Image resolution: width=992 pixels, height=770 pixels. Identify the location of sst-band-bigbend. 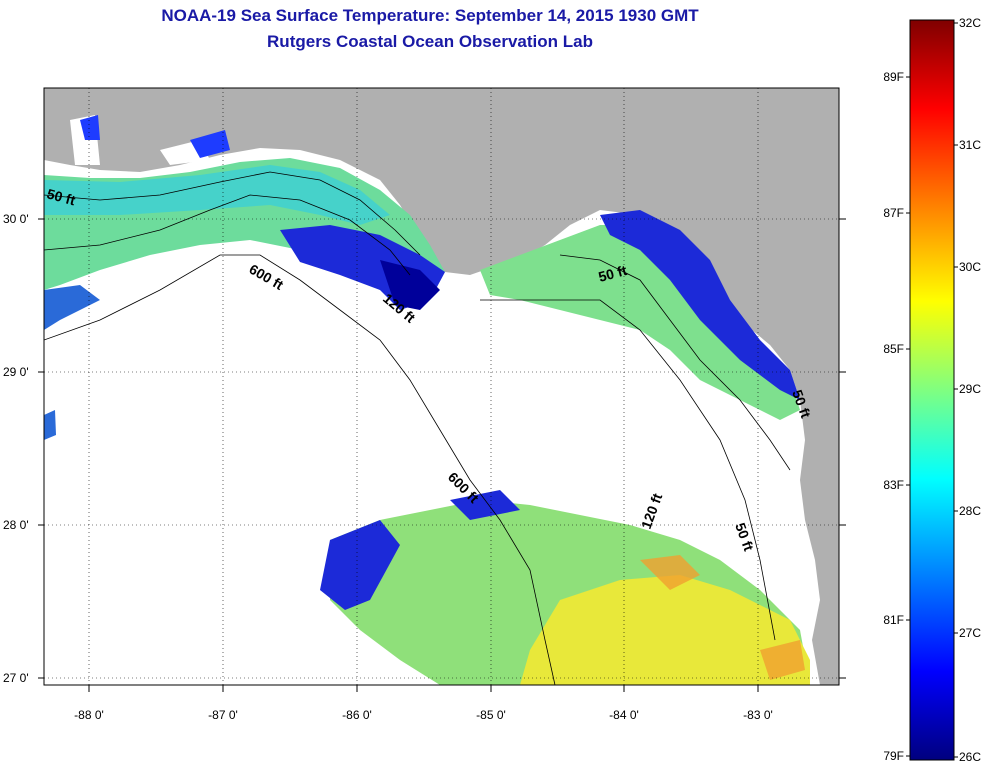
(640, 322).